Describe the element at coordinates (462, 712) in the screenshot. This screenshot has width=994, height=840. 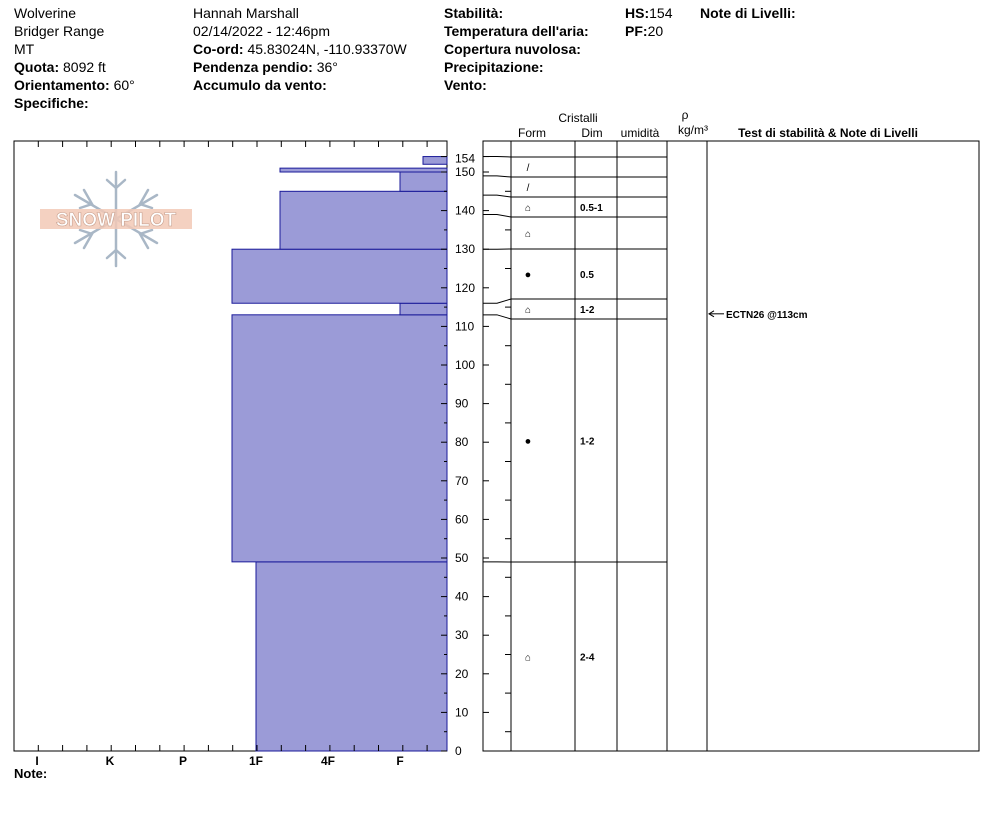
I see `depth-tick-label: 10` at that location.